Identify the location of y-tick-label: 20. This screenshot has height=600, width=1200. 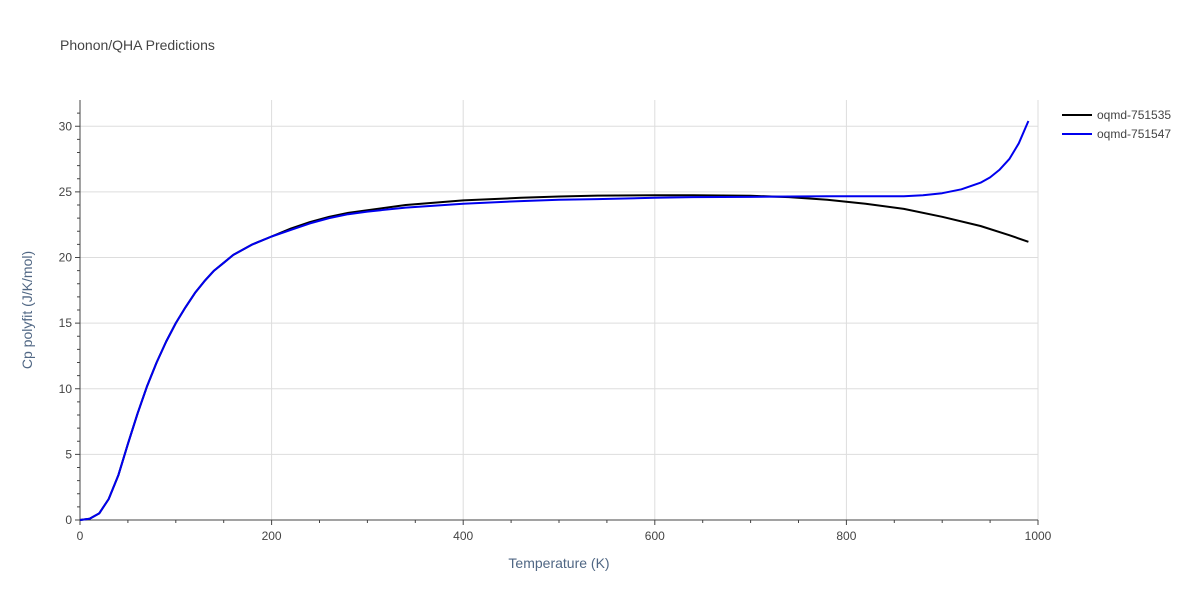
(66, 258).